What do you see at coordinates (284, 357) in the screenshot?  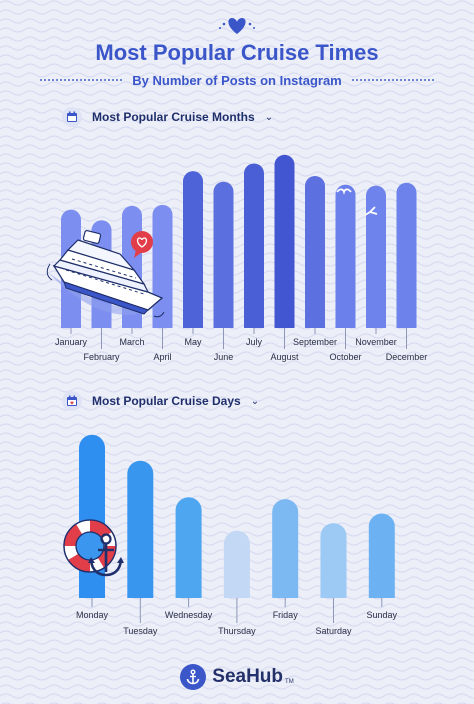 I see `tick-label-august: August` at bounding box center [284, 357].